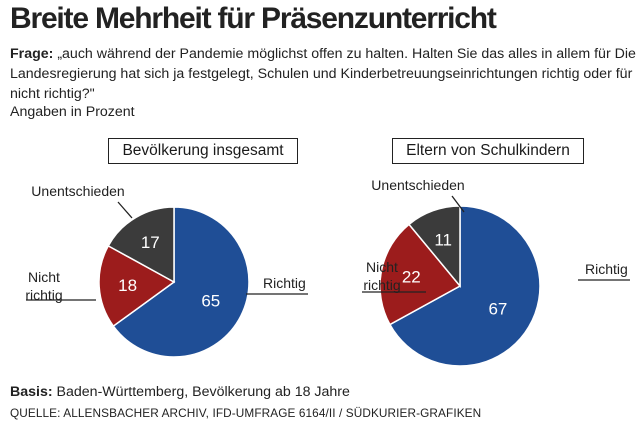 The width and height of the screenshot is (644, 428). I want to click on pie-1-label-unentschieden: Unentschieden, so click(77, 191).